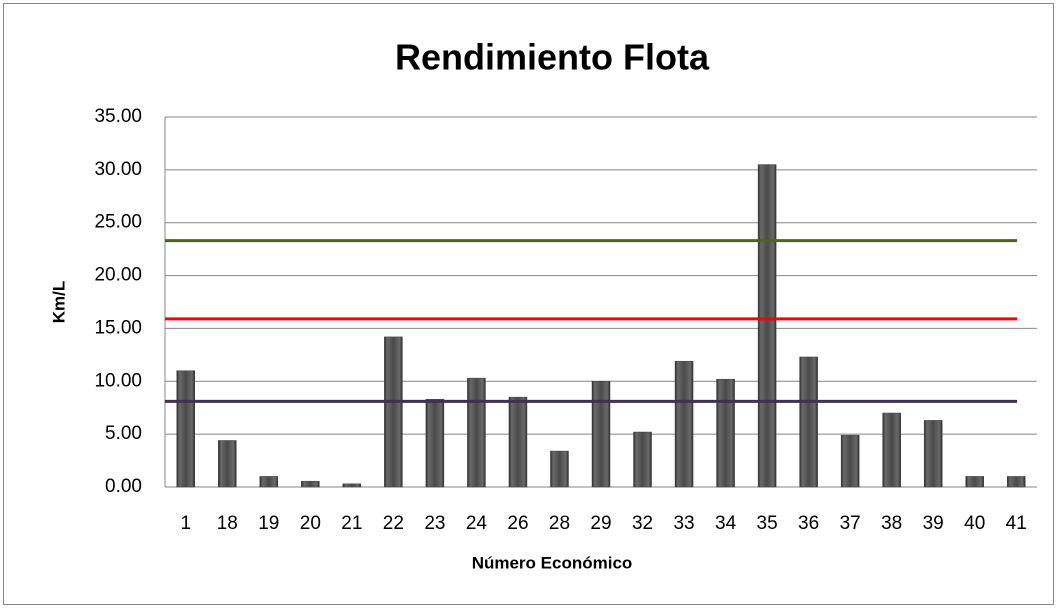  I want to click on x-tick-label: 26, so click(517, 523).